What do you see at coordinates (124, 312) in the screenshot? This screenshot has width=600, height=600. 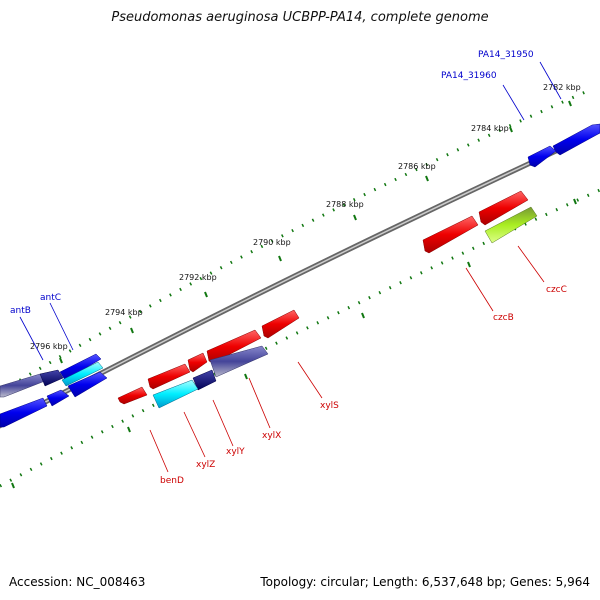 I see `scale-label: 2794 kbp` at bounding box center [124, 312].